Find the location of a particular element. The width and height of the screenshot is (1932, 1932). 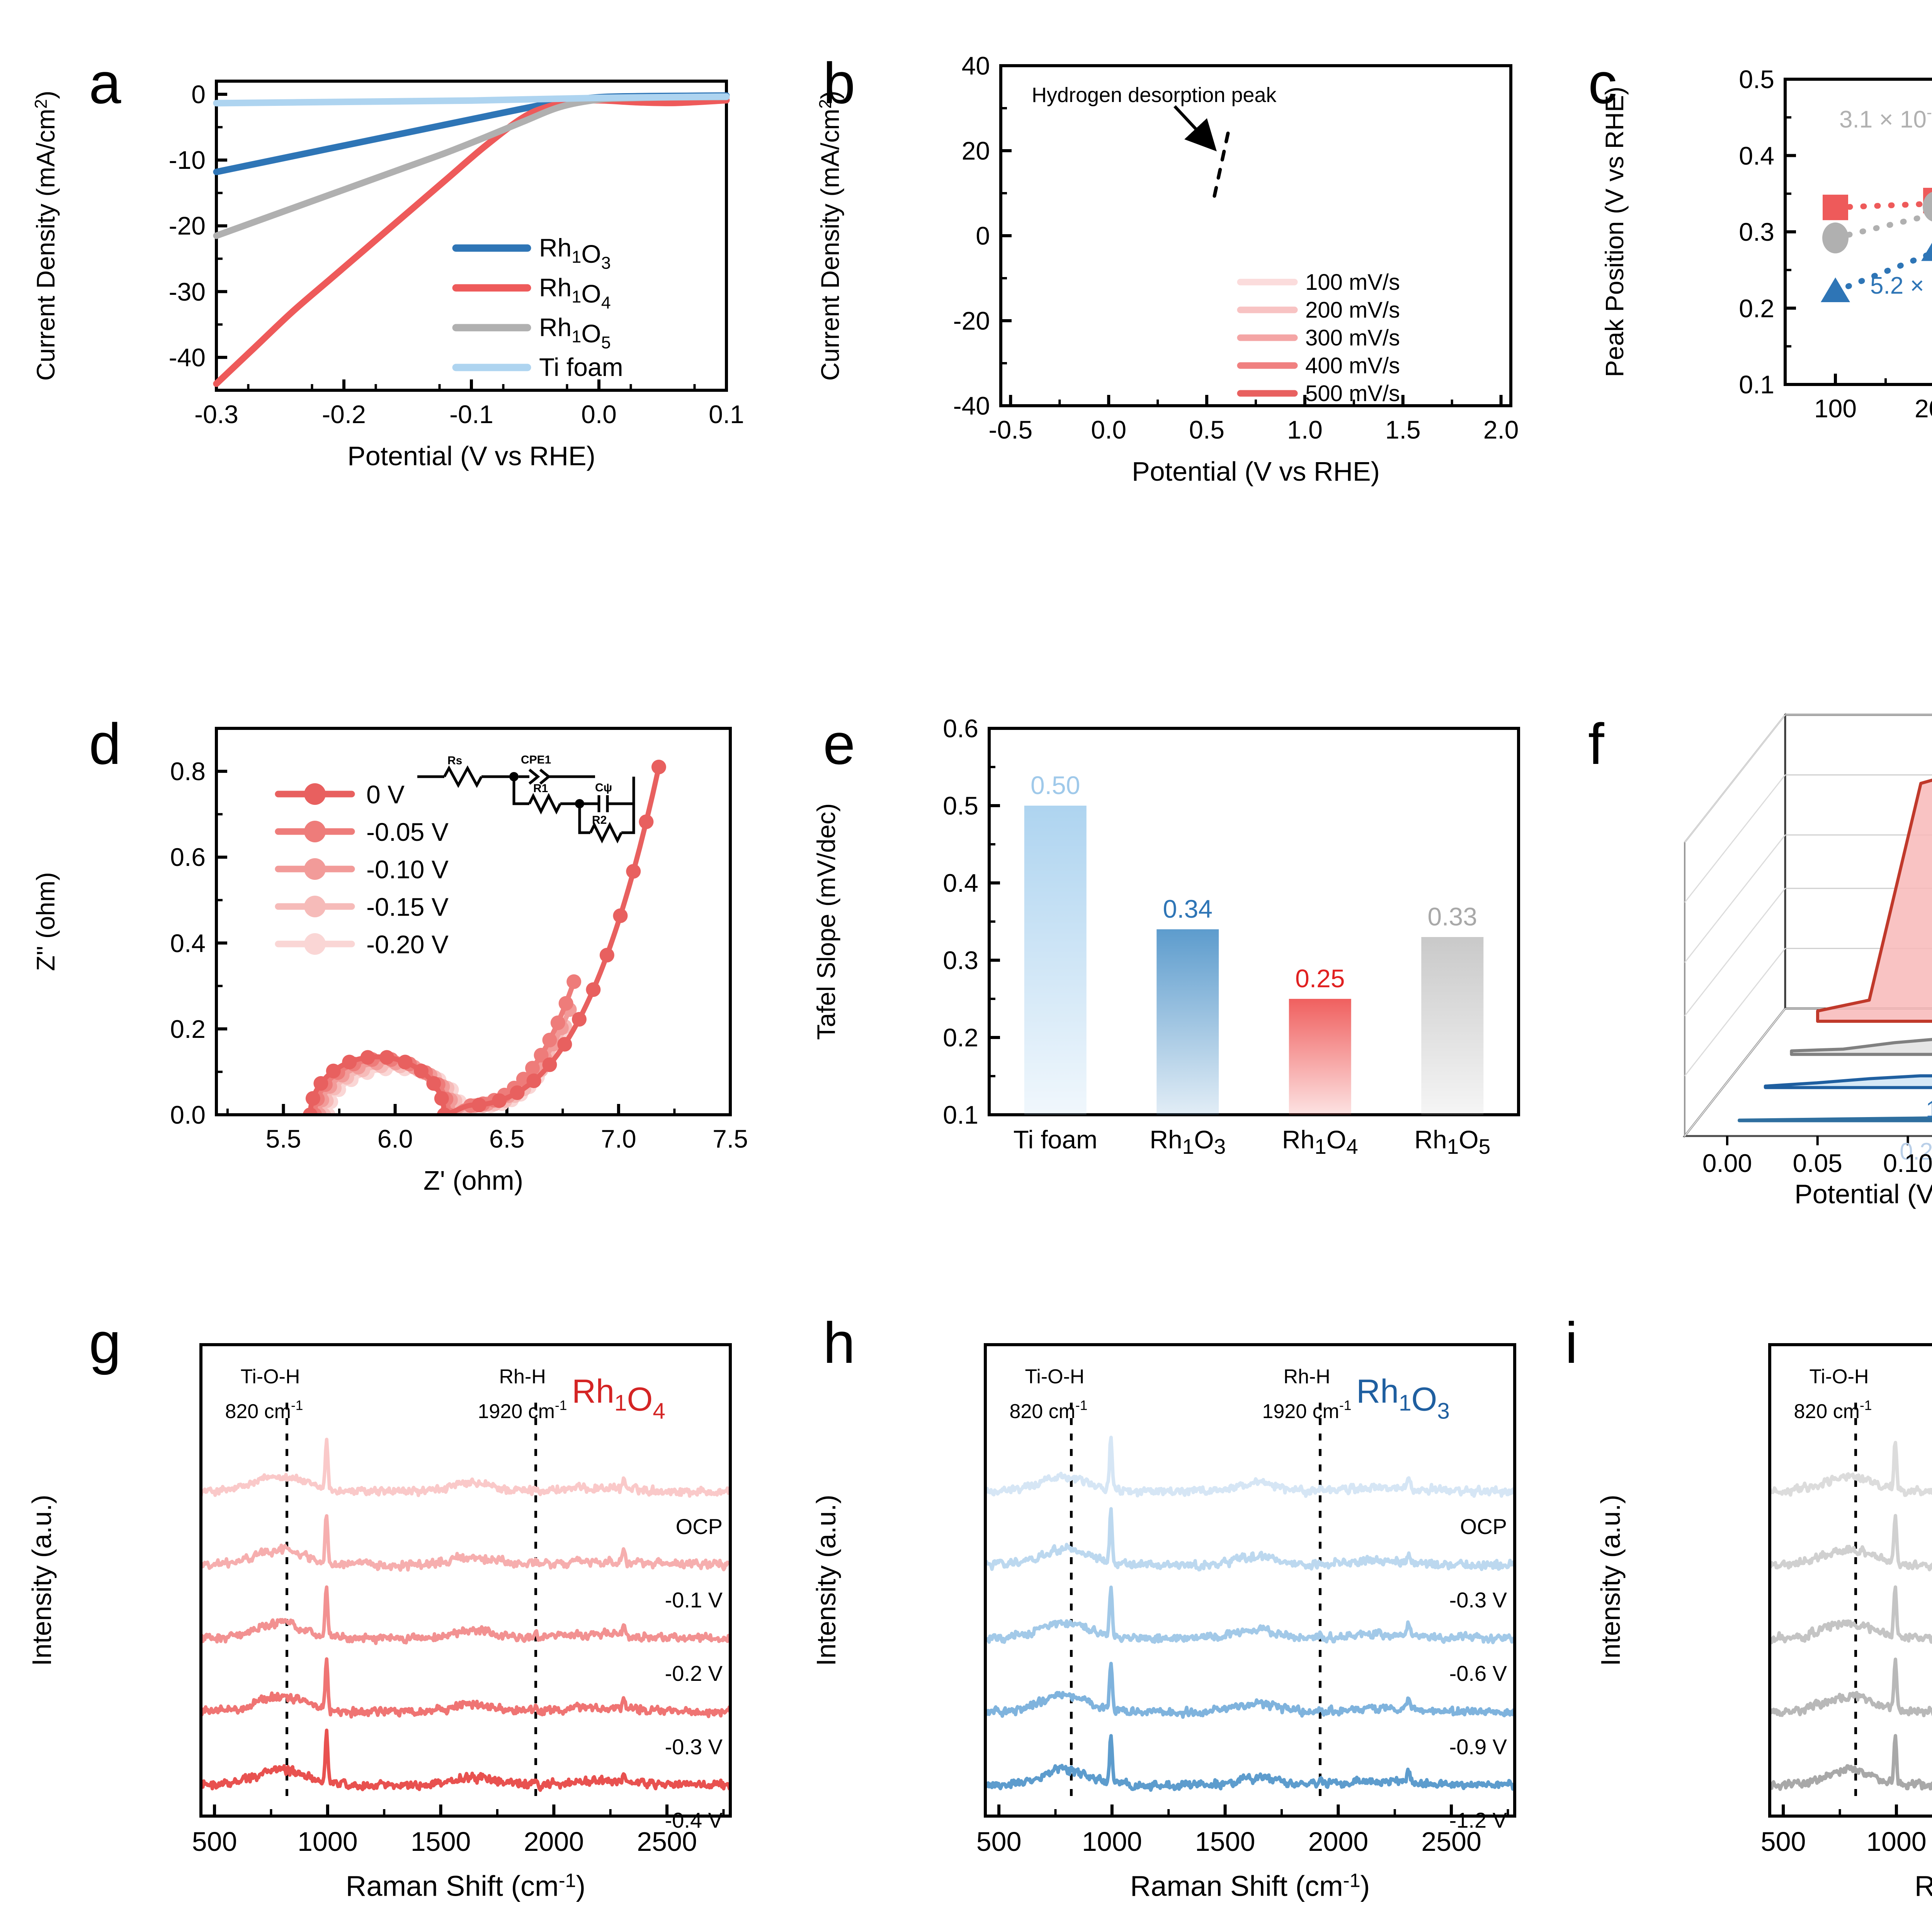

slope-annotation-Rh1O3: 5.2 × 10-4 is located at coordinates (1901, 284).